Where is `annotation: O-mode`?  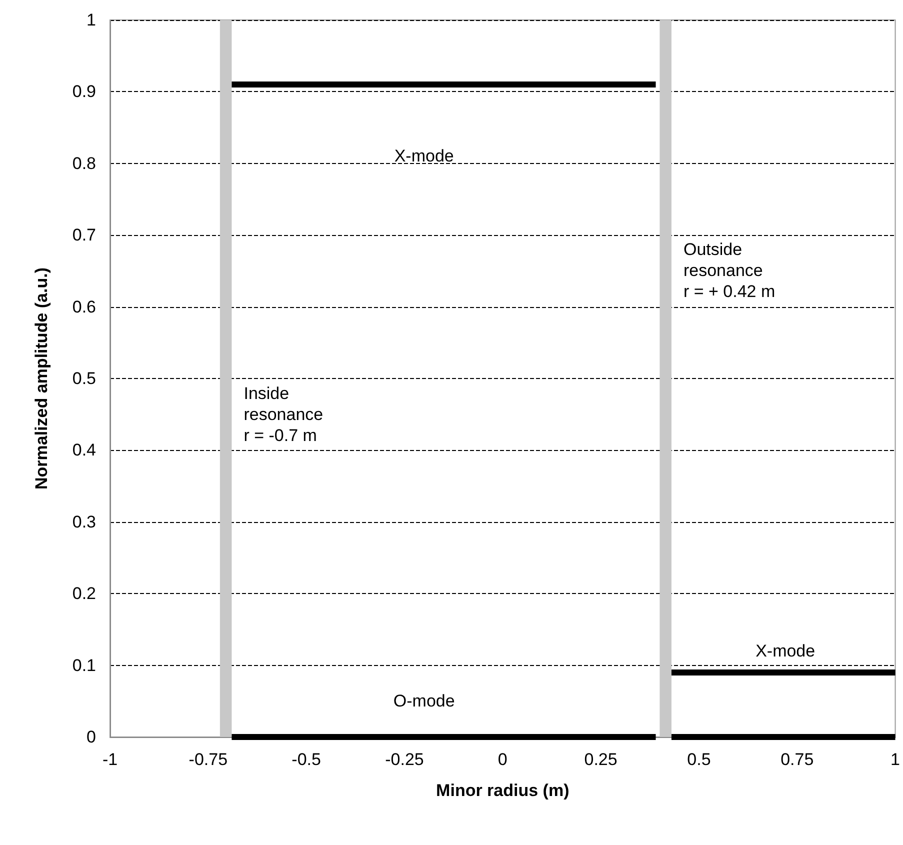
annotation: O-mode is located at coordinates (424, 701).